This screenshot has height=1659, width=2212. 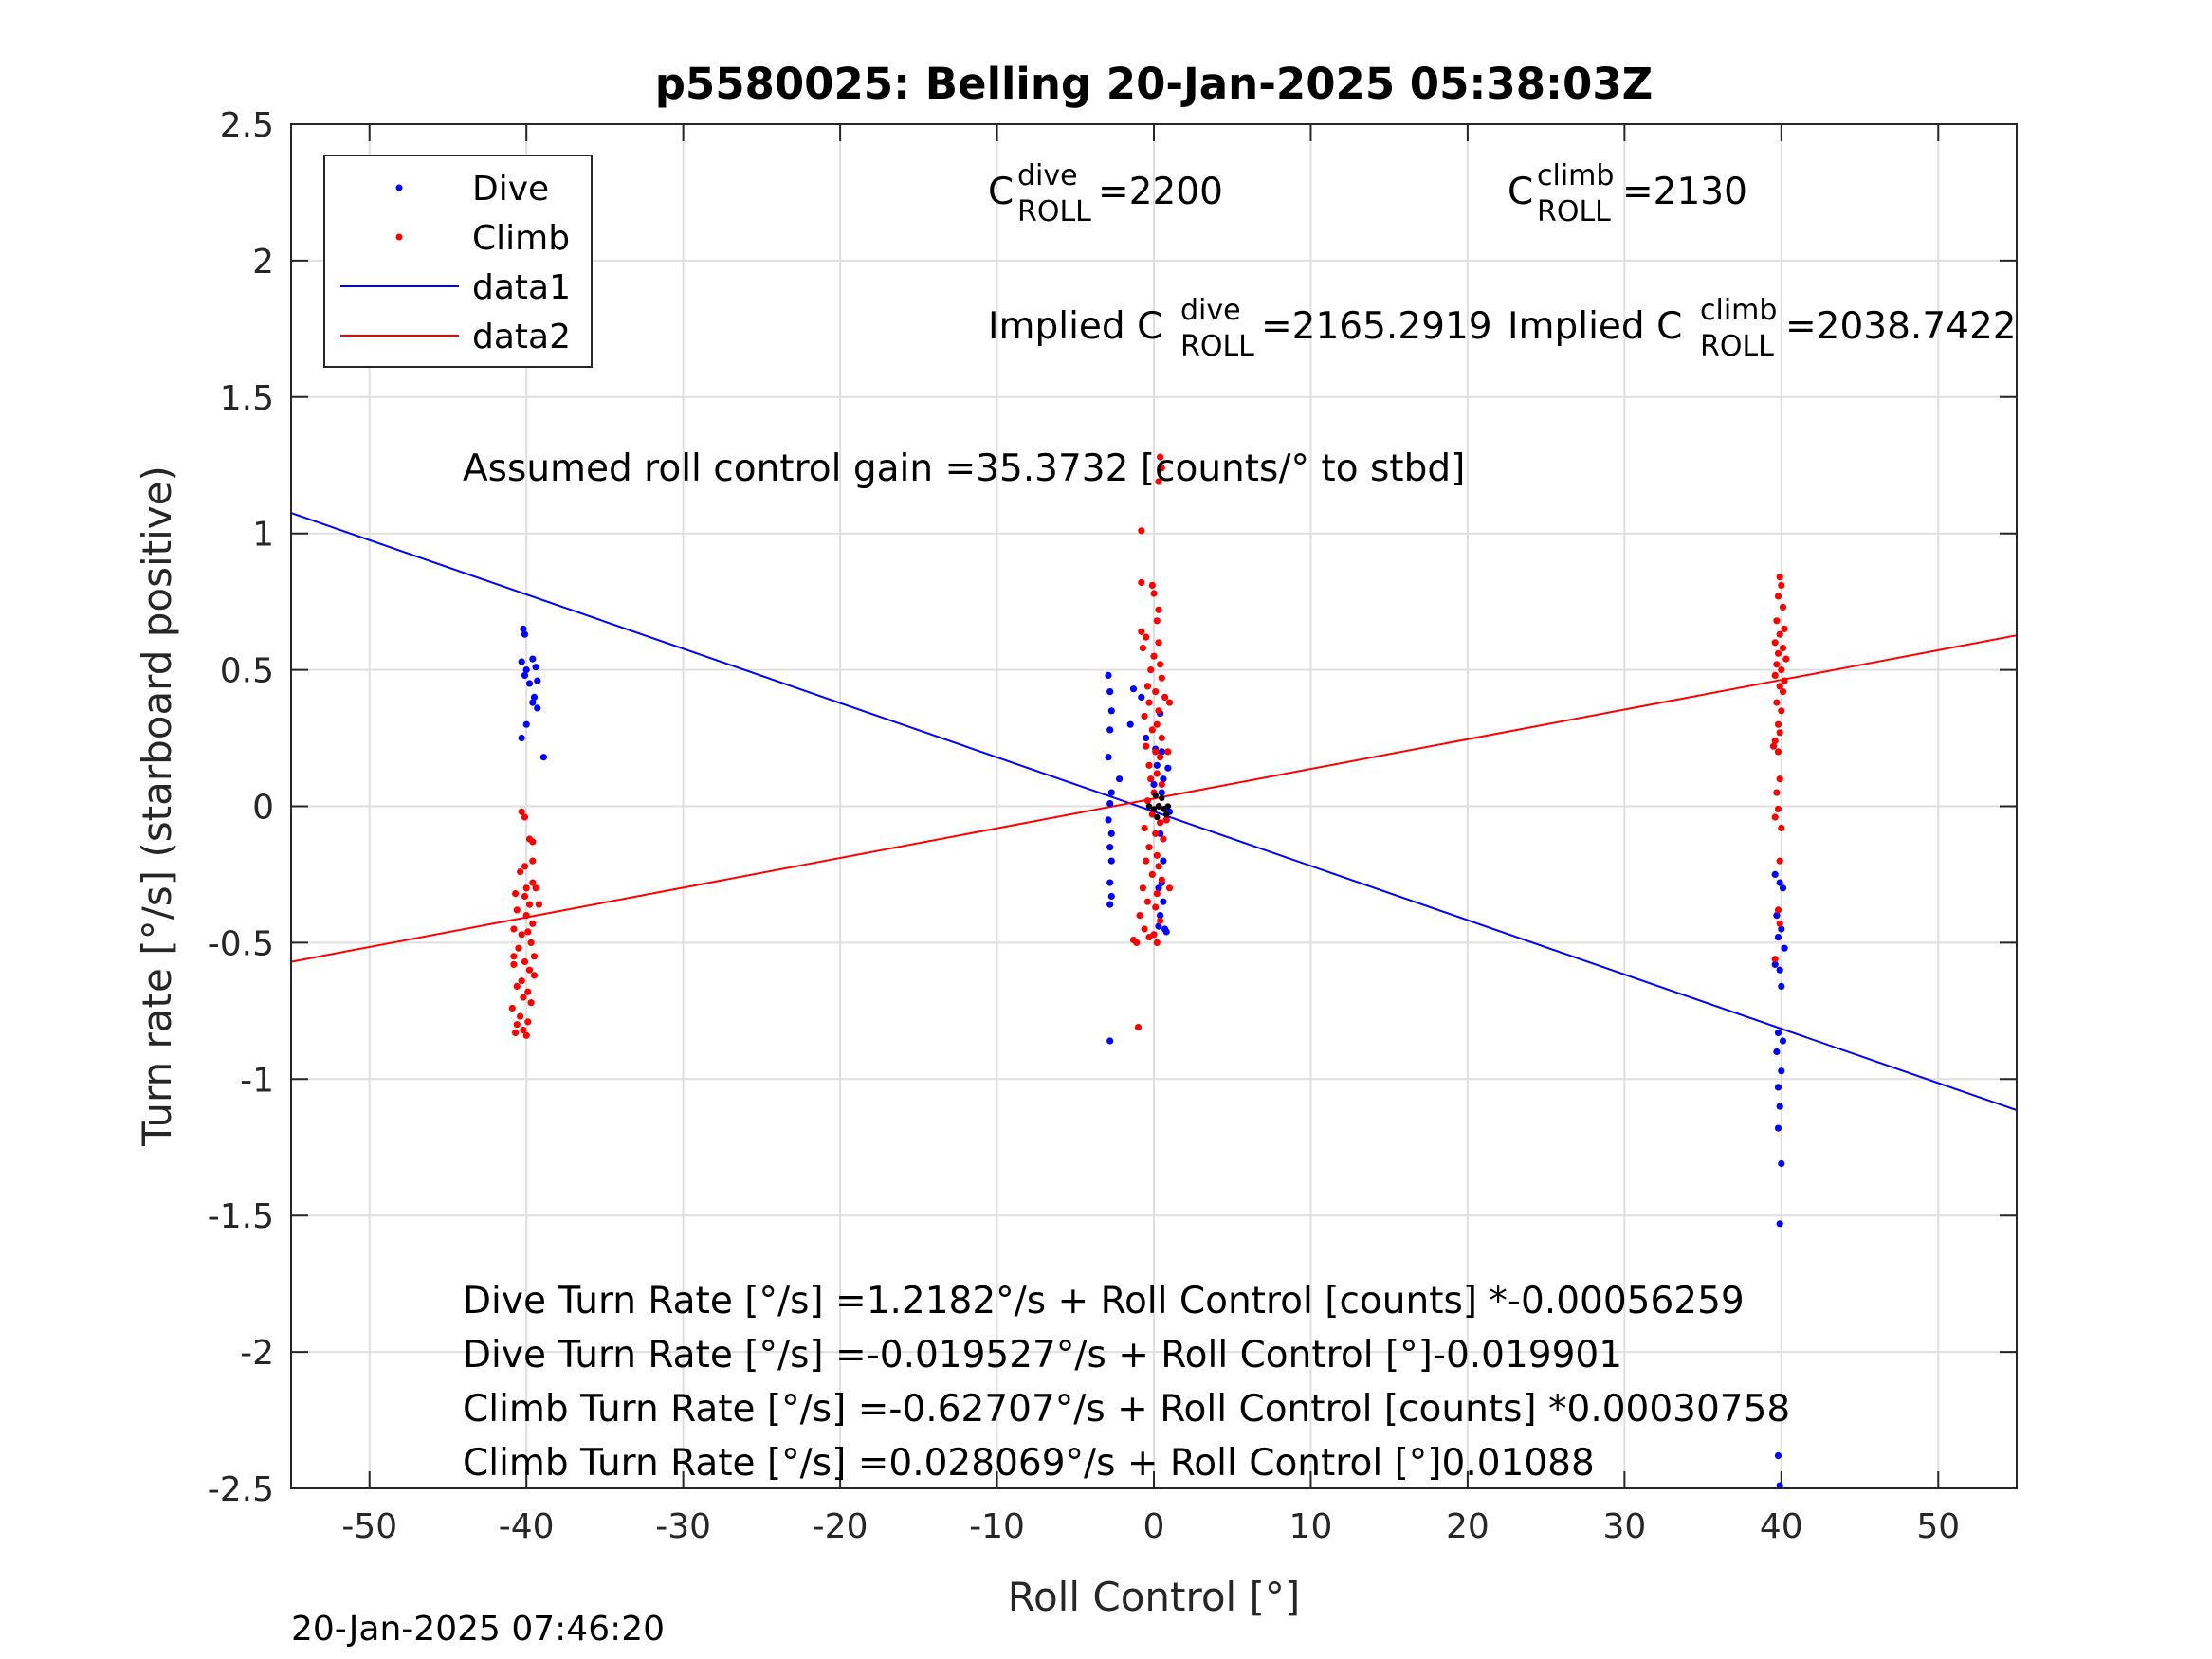 What do you see at coordinates (1217, 346) in the screenshot?
I see `implied-dive-sub: ROLL` at bounding box center [1217, 346].